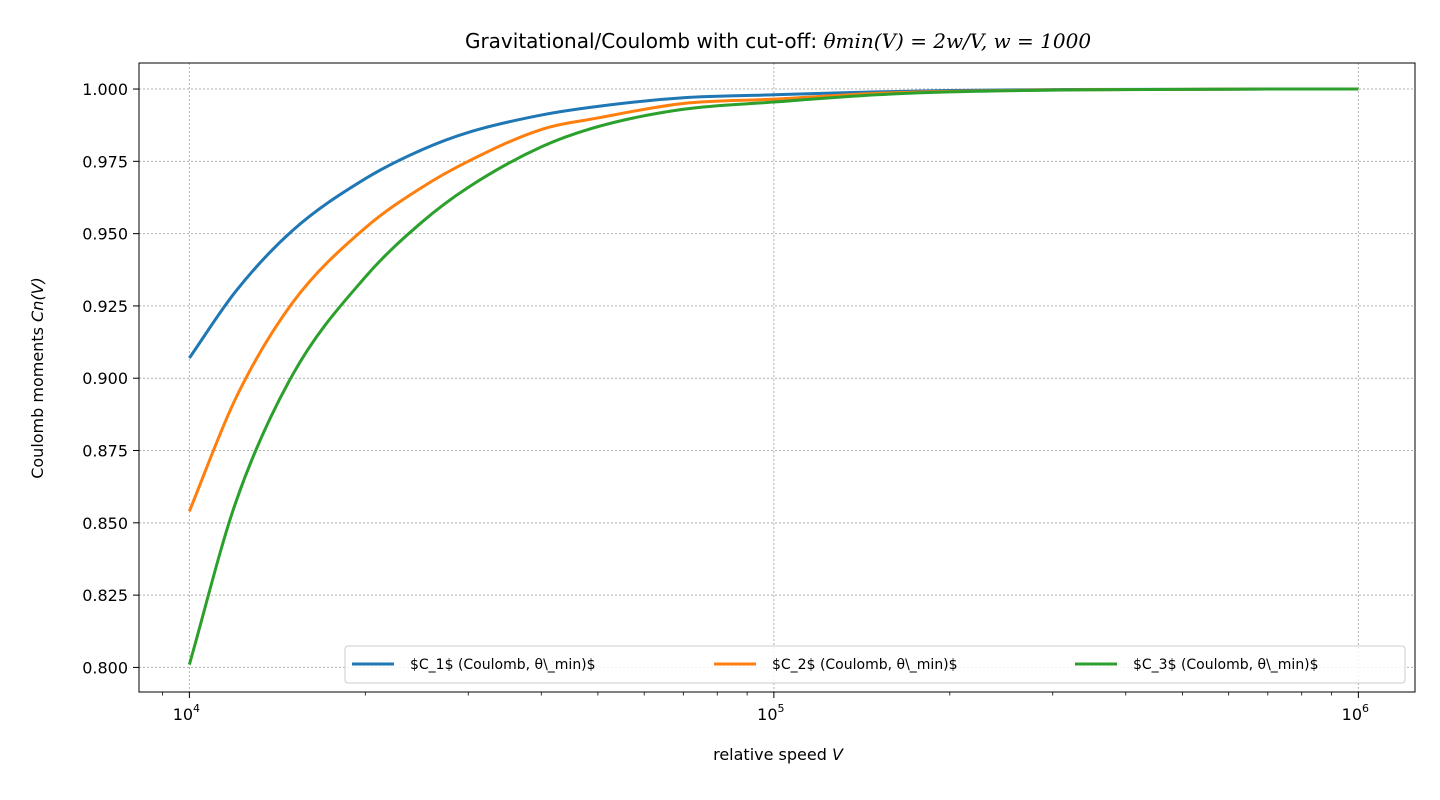  I want to click on chart-title-math: θmin(V) = 2w/V, w = 1000, so click(958, 41).